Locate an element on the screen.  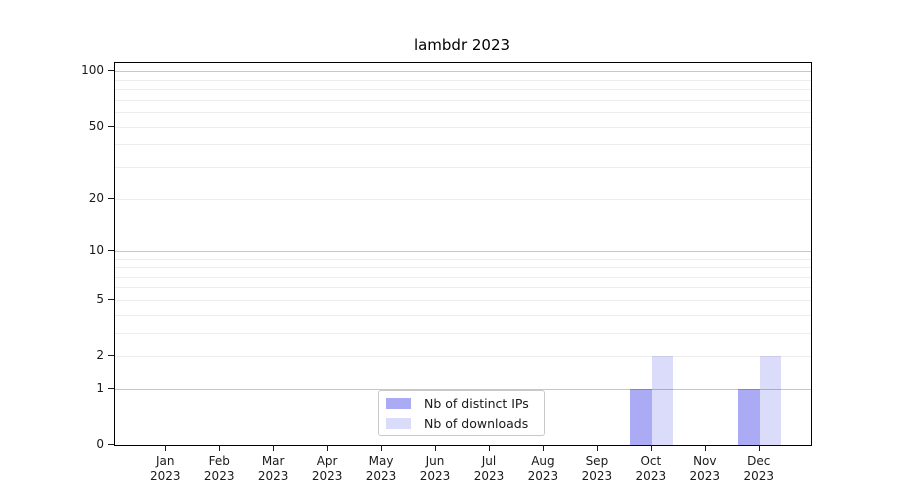
legend-item-distinct-ips: Nb of distinct IPs is located at coordinates (461, 403).